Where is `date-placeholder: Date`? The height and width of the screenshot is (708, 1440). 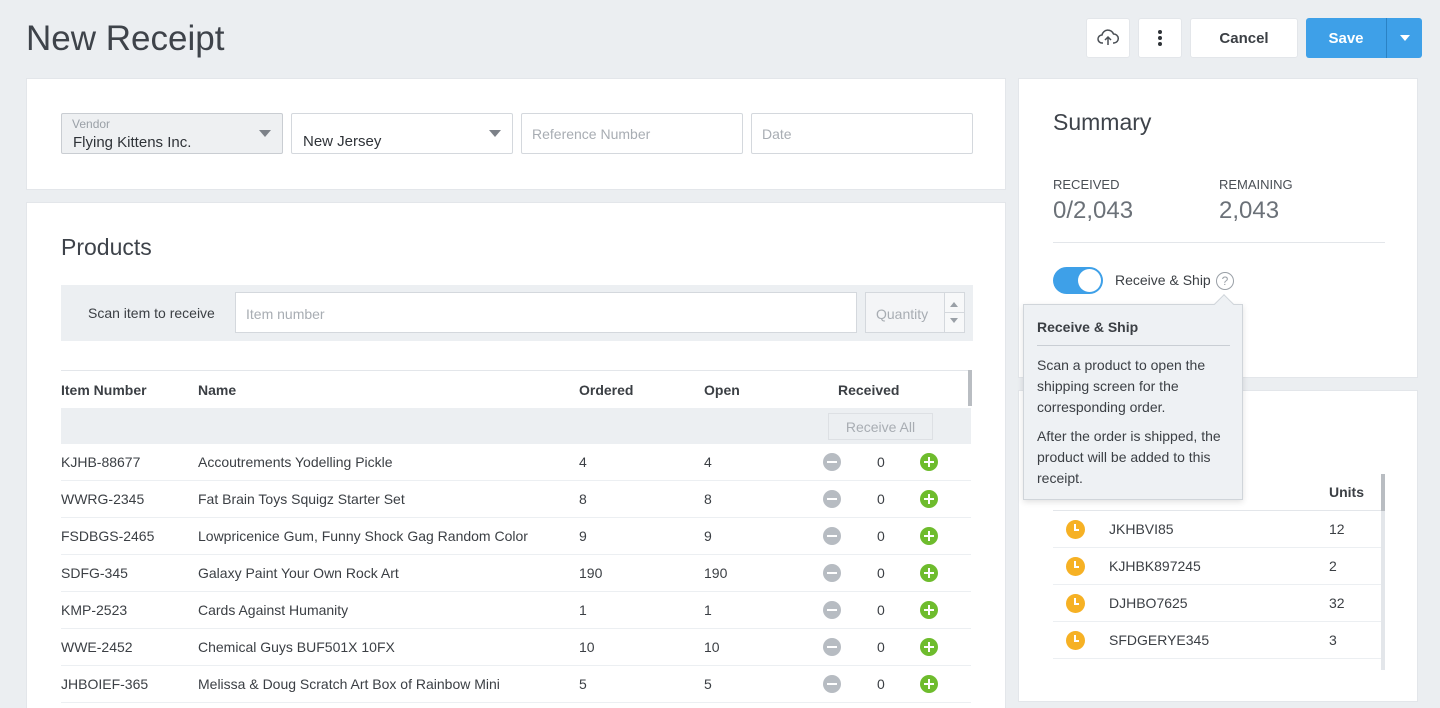
date-placeholder: Date is located at coordinates (777, 134).